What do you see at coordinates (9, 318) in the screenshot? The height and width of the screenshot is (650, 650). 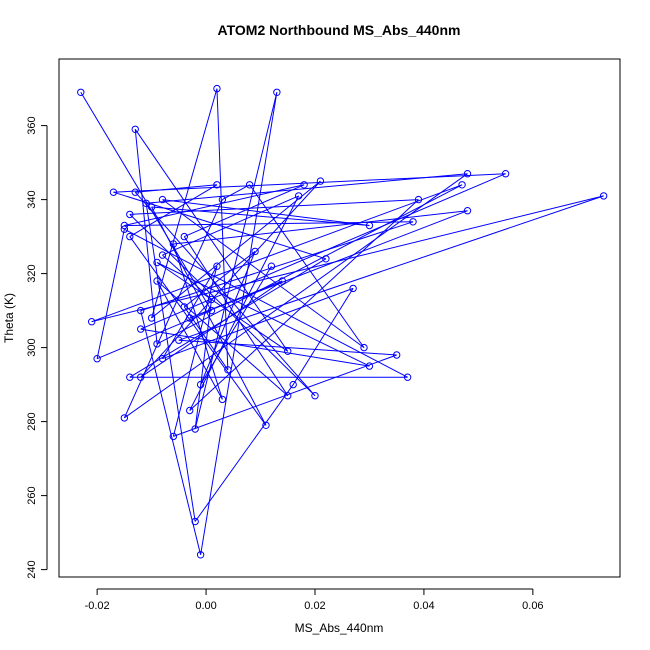 I see `y-axis-label: Theta (K)` at bounding box center [9, 318].